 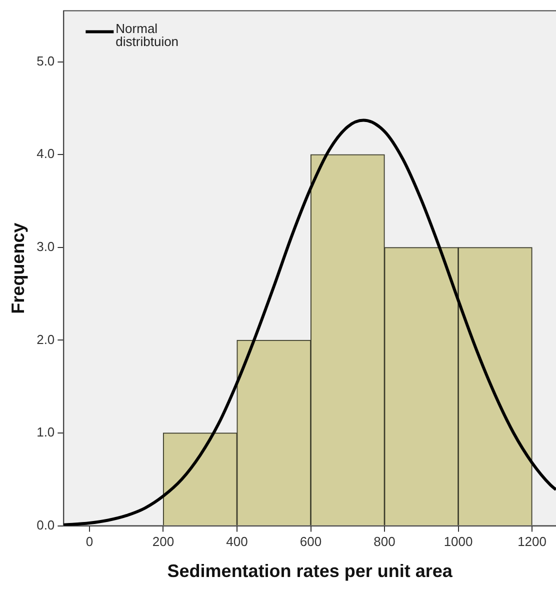 What do you see at coordinates (310, 571) in the screenshot?
I see `x-axis-title: Sedimentation rates per unit area` at bounding box center [310, 571].